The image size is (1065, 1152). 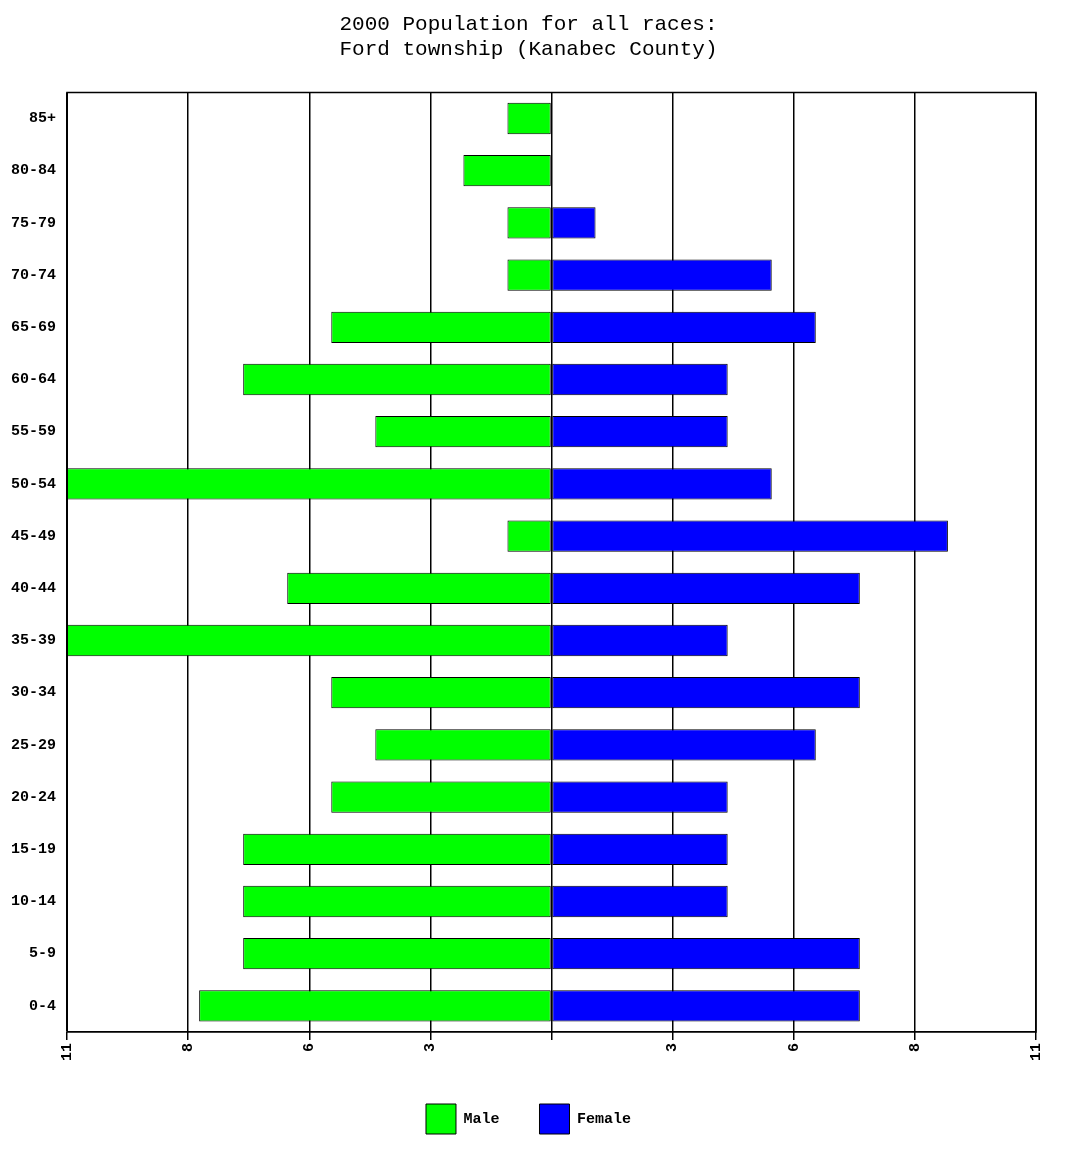 I want to click on y-tick-label: 0-4, so click(x=42, y=1006).